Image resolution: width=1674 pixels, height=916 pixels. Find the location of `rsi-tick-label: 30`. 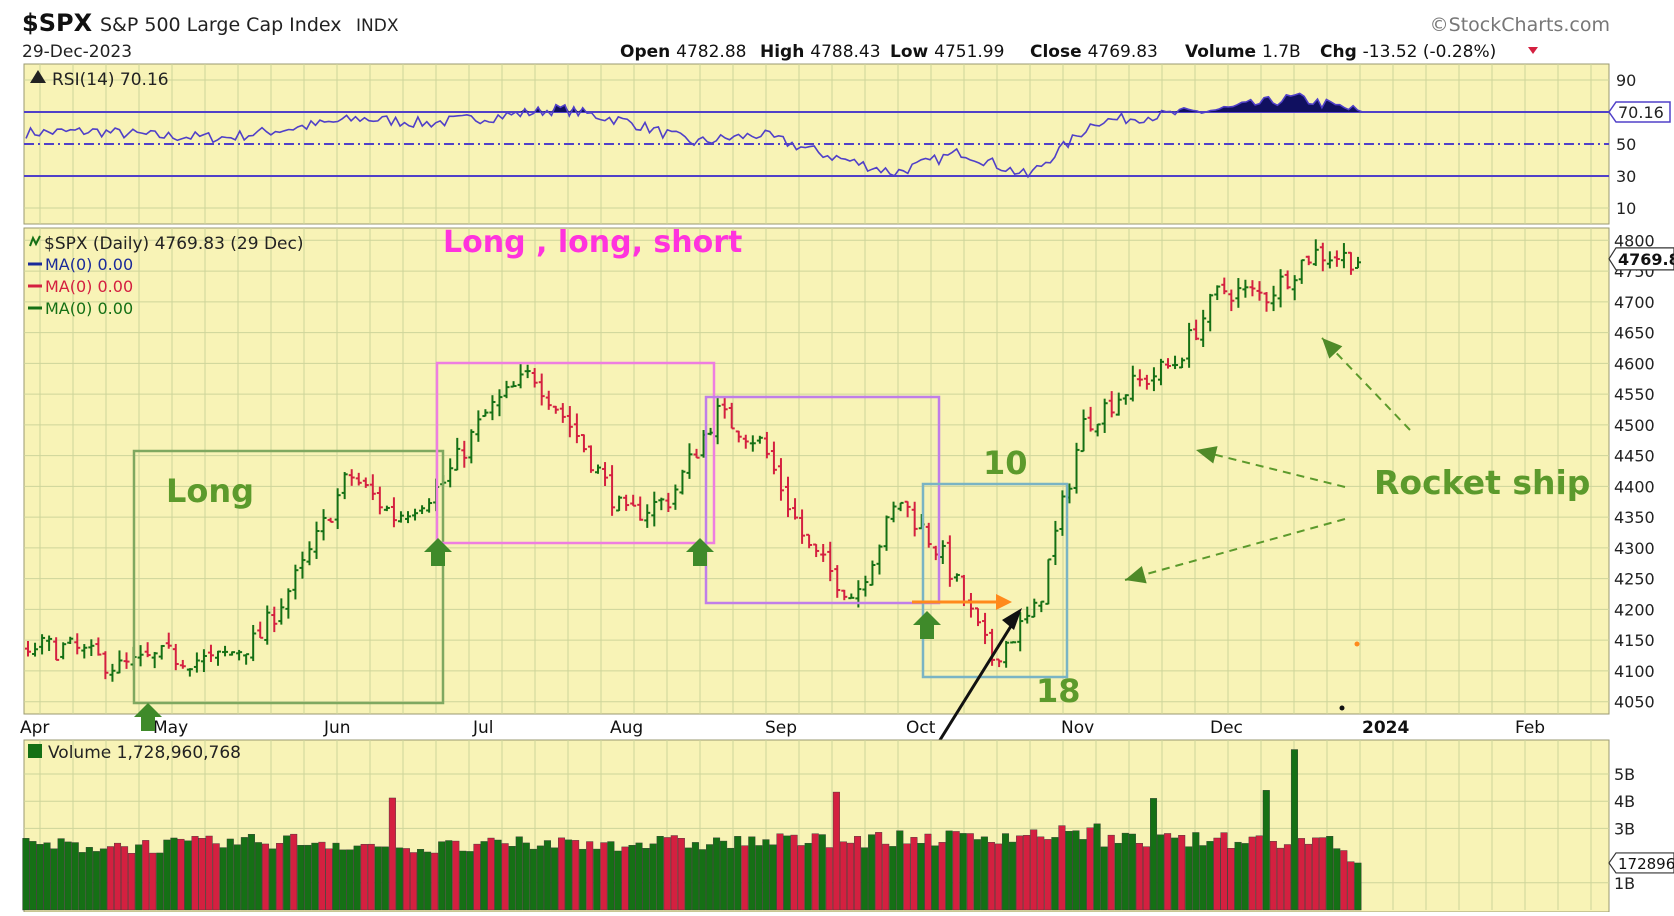

rsi-tick-label: 30 is located at coordinates (1626, 176).